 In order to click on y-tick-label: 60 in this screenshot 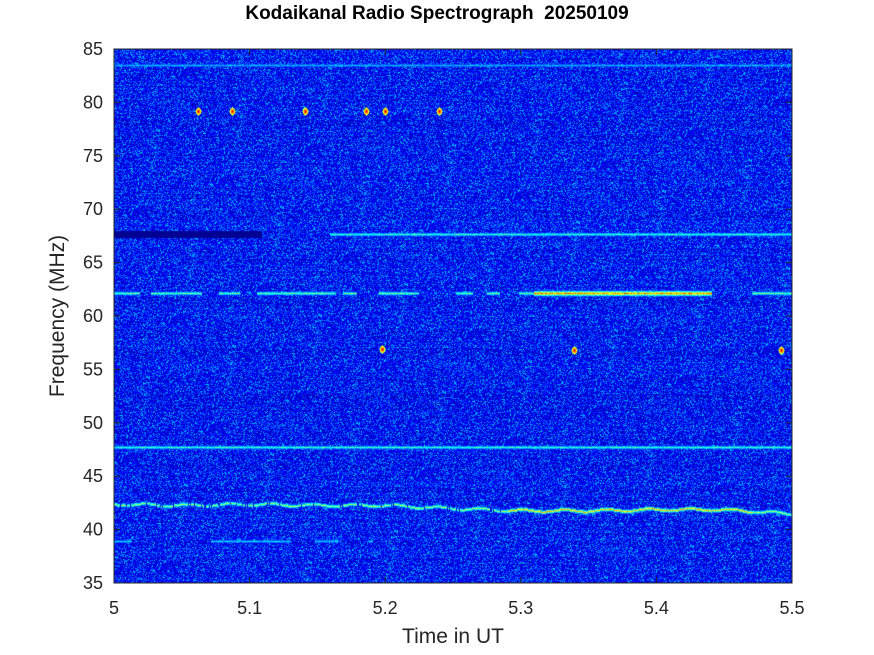, I will do `click(93, 316)`.